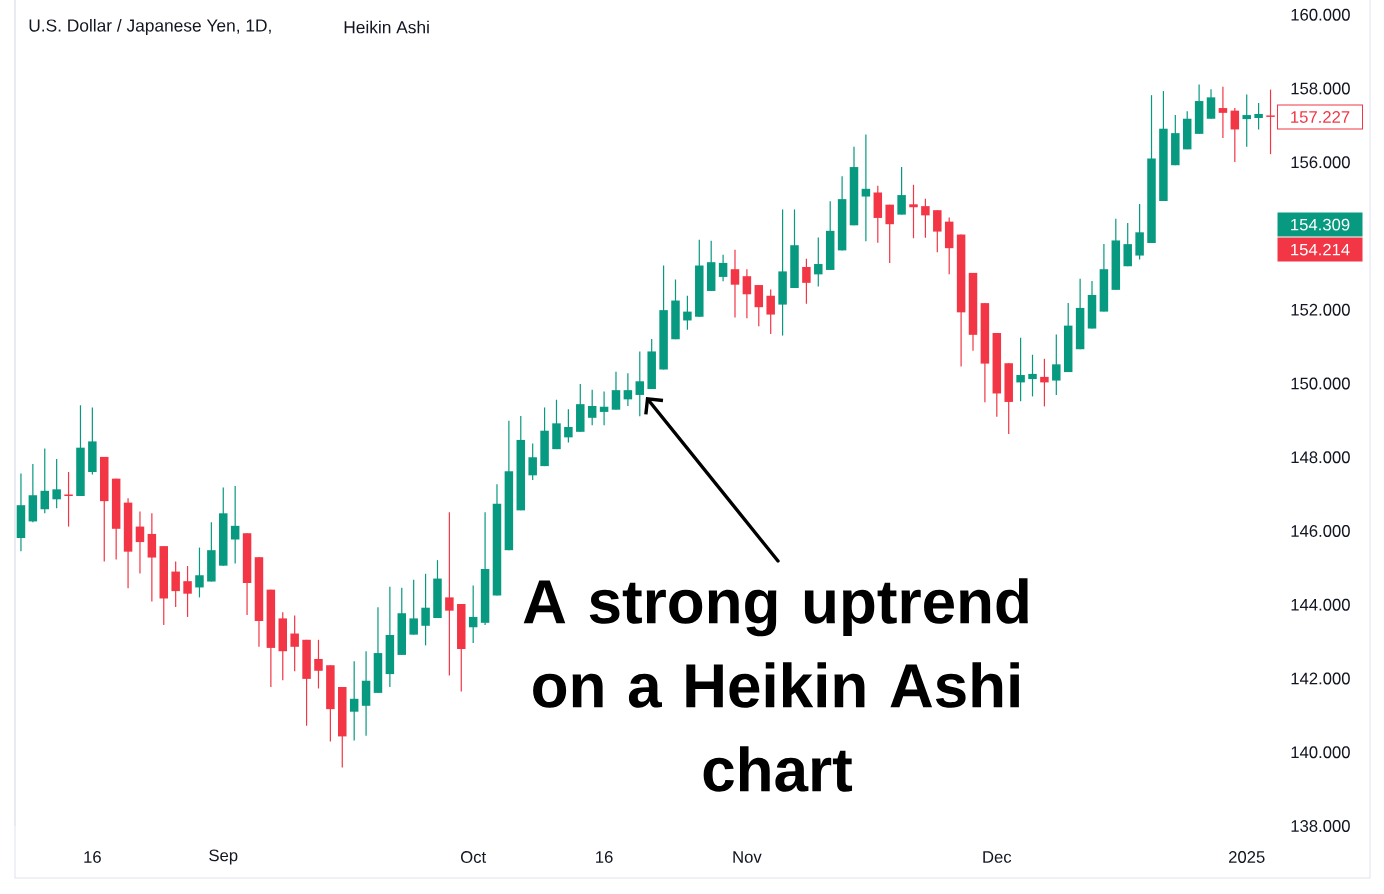  Describe the element at coordinates (997, 857) in the screenshot. I see `x-tick-label: Dec` at that location.